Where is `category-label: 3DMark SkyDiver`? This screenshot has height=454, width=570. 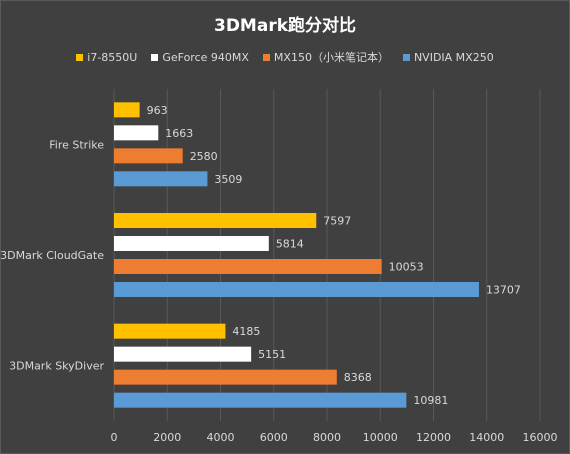 category-label: 3DMark SkyDiver is located at coordinates (56, 366).